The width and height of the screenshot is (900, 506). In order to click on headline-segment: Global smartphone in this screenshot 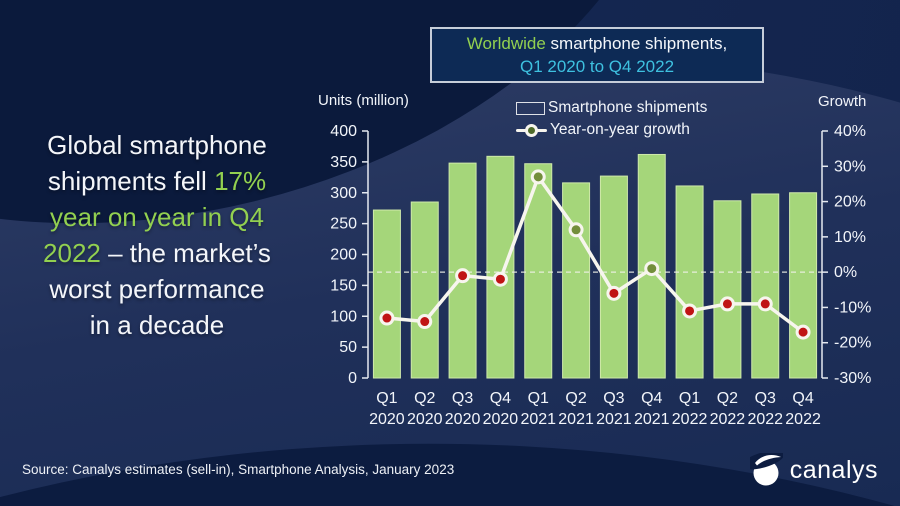, I will do `click(157, 145)`.